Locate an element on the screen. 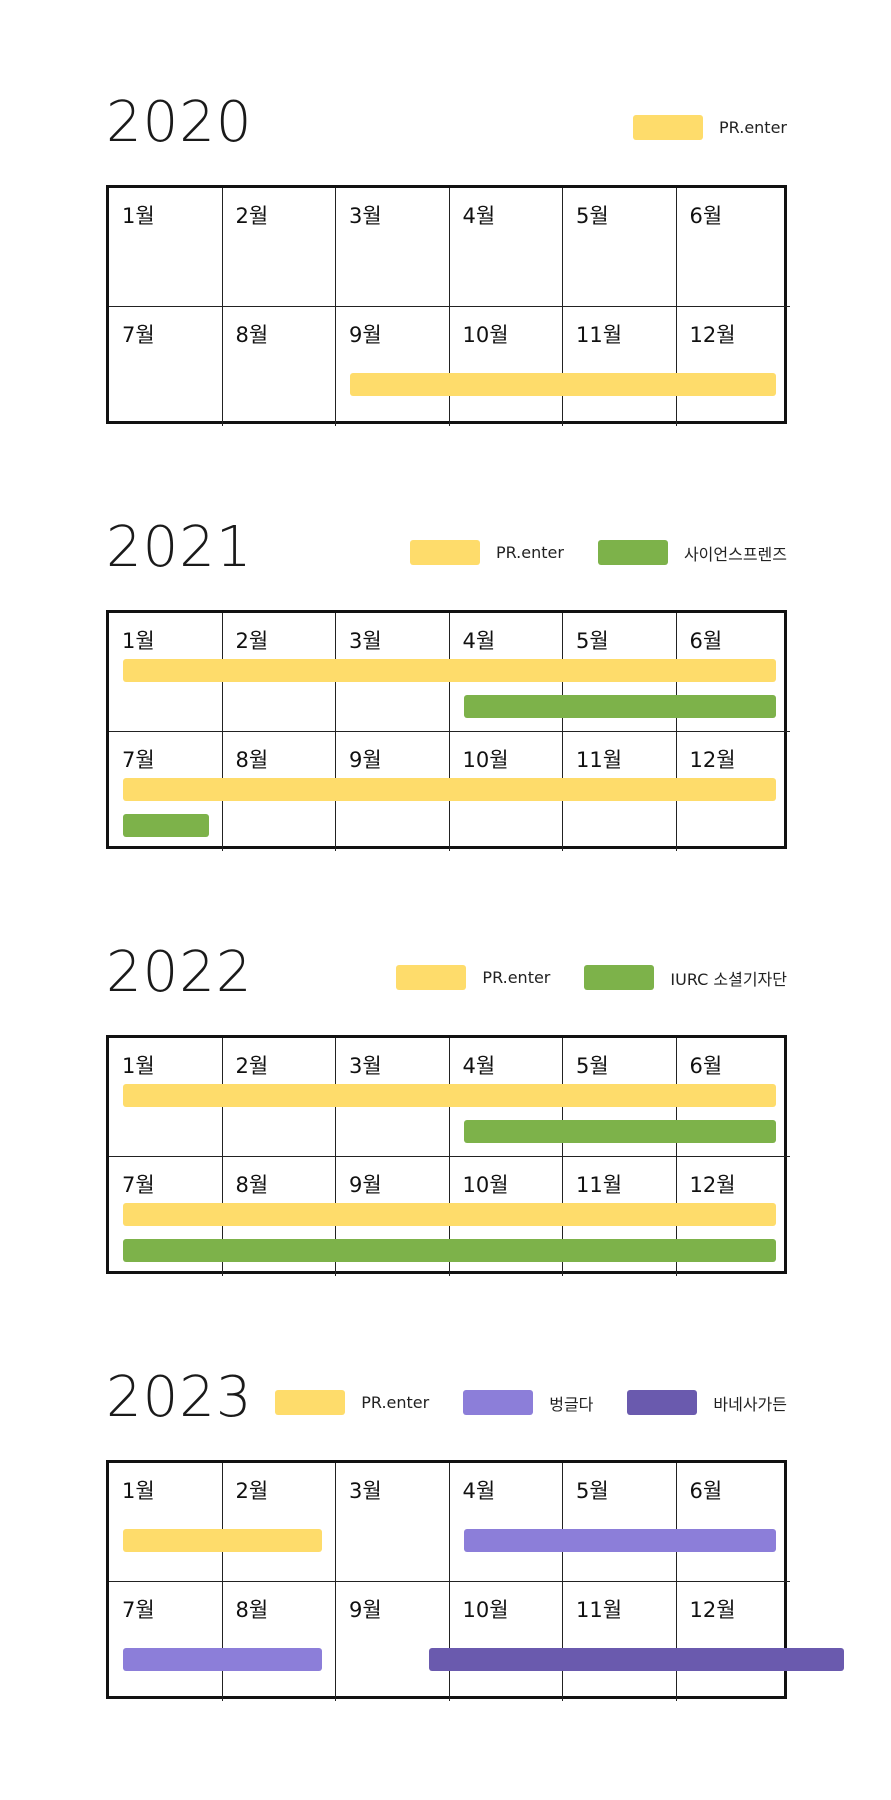 This screenshot has height=1800, width=891. month-cell: 11월 is located at coordinates (620, 1641).